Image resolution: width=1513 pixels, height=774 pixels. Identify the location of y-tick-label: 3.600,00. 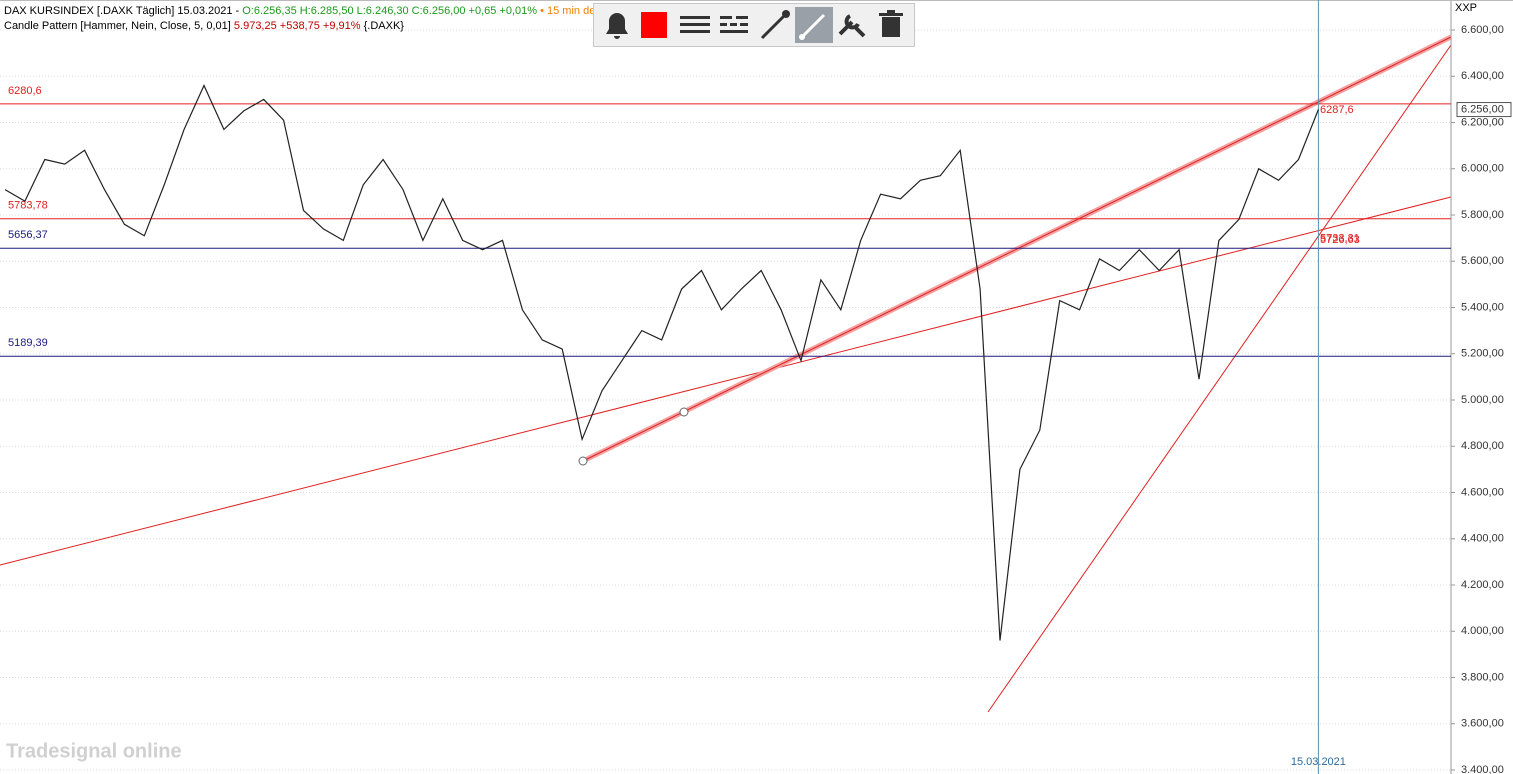
(1482, 724).